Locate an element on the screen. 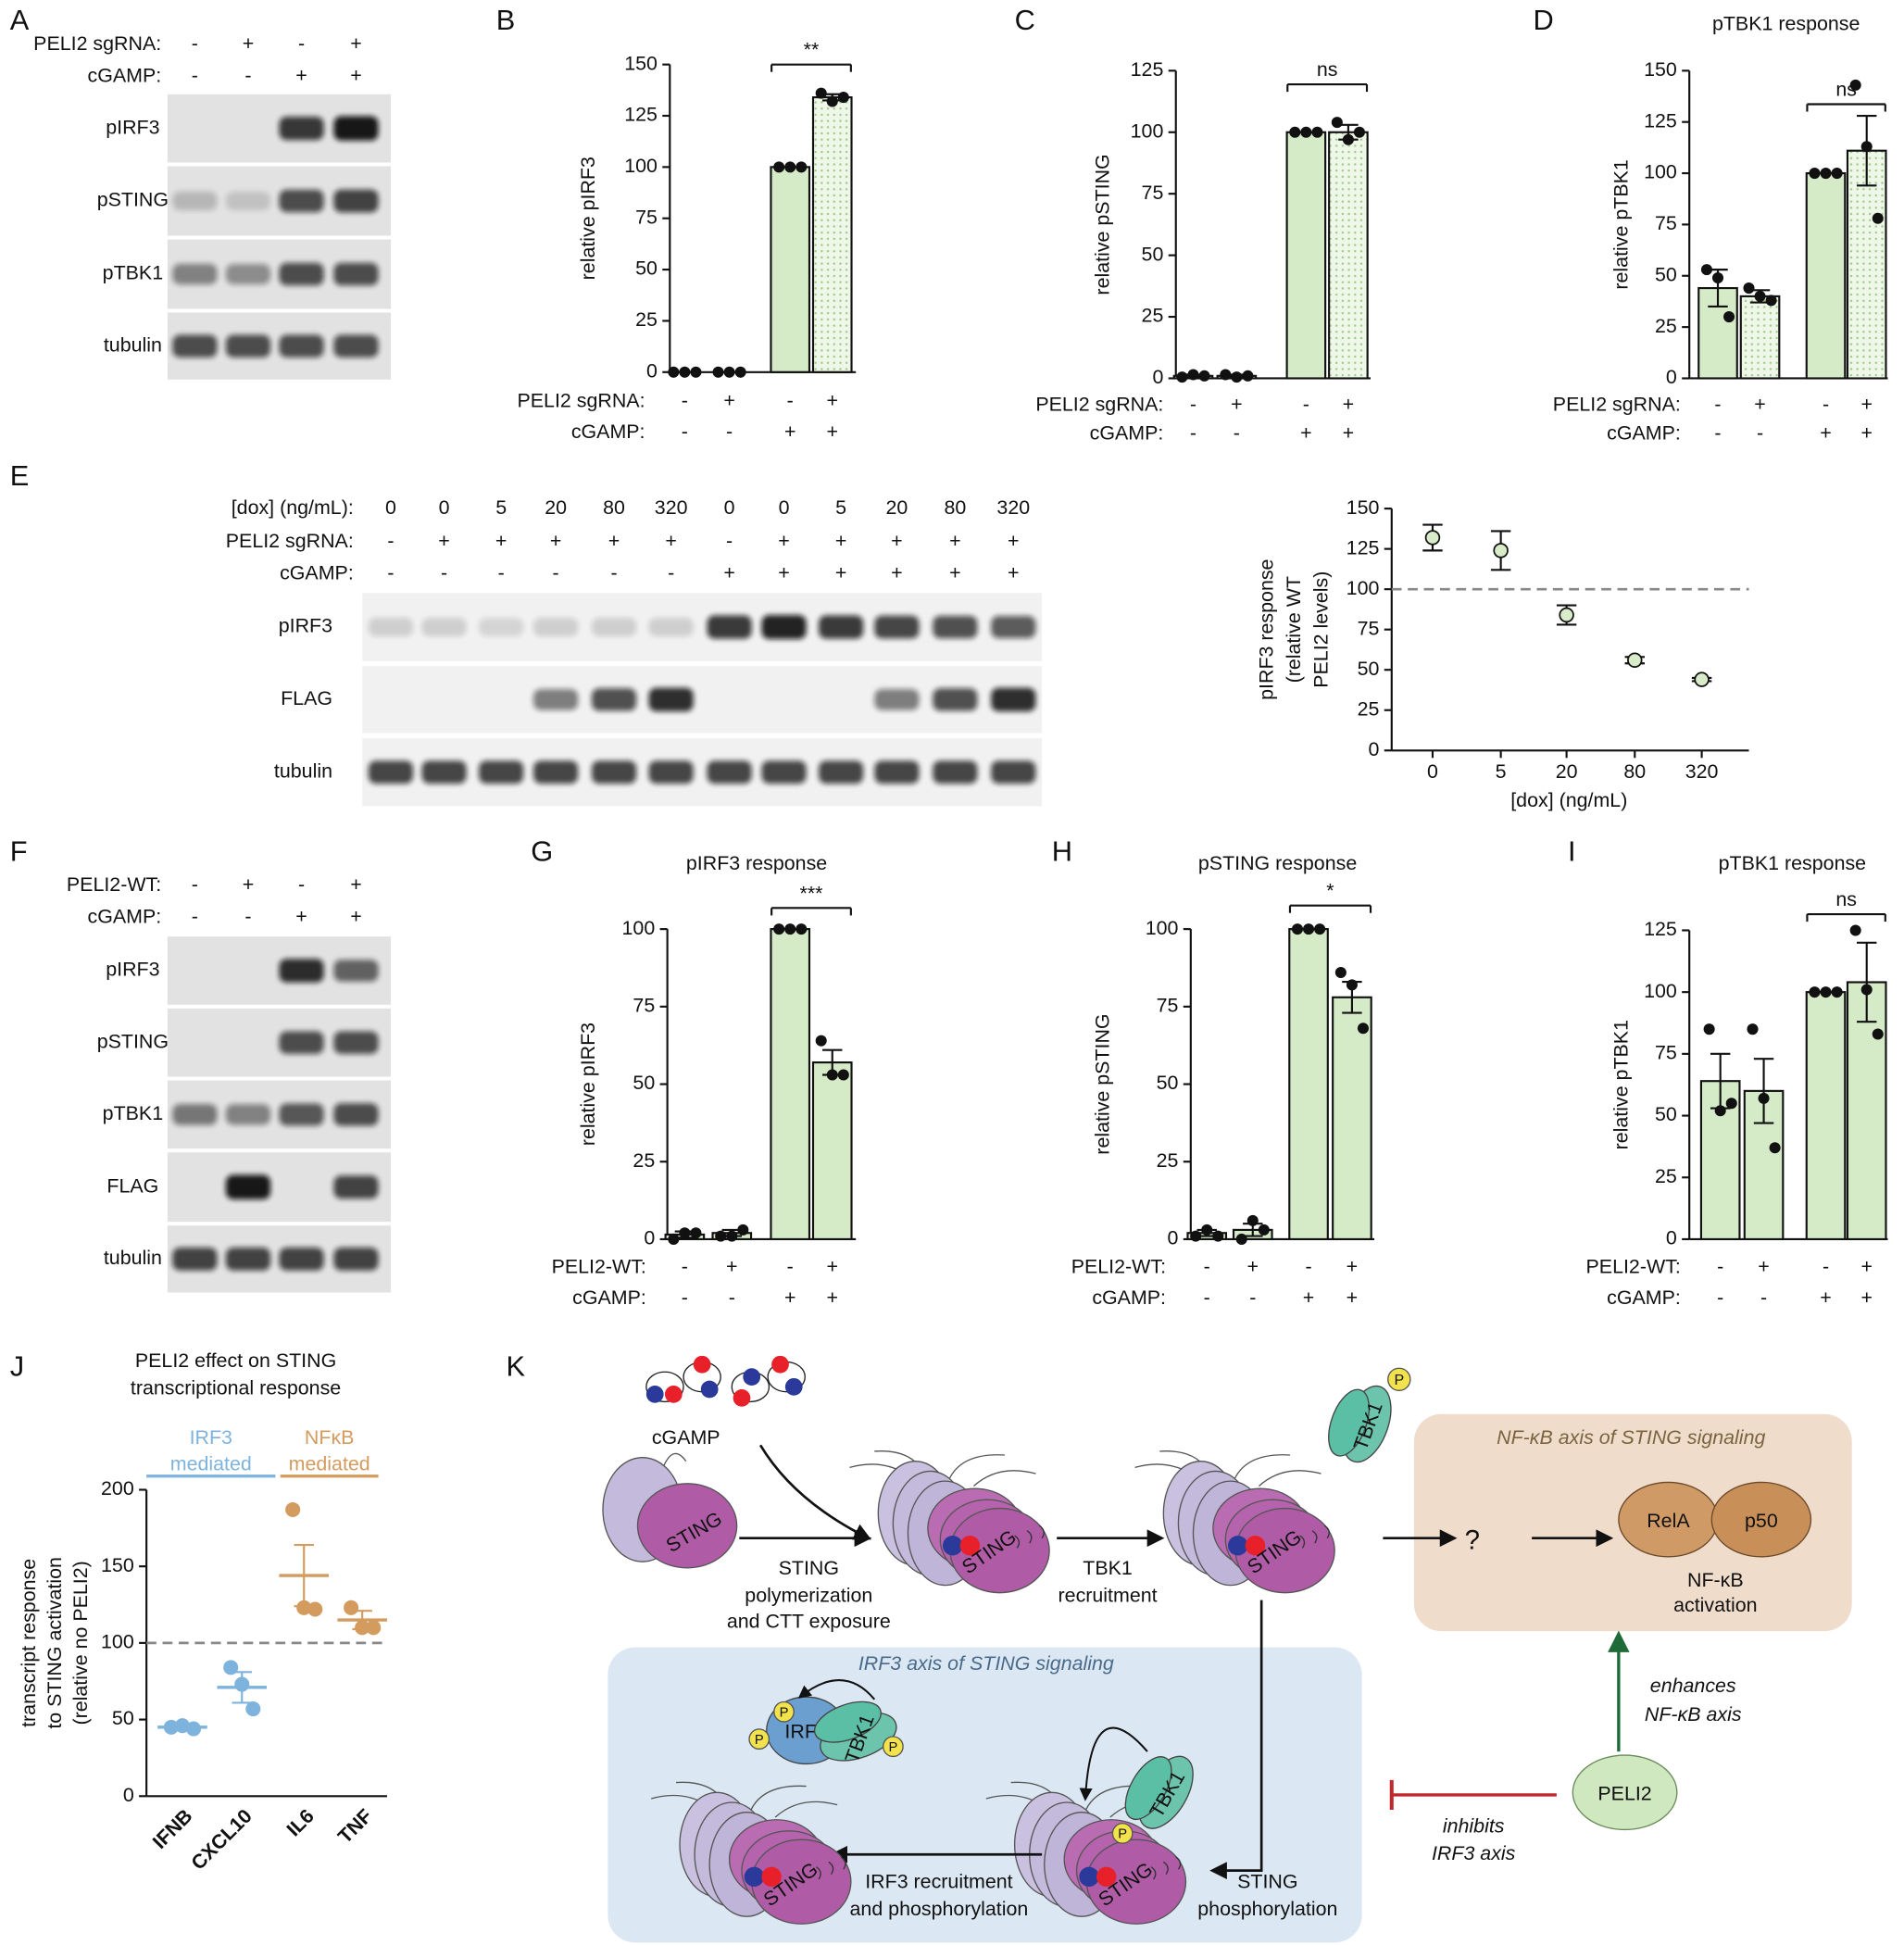  condition-sign: 80 is located at coordinates (614, 507).